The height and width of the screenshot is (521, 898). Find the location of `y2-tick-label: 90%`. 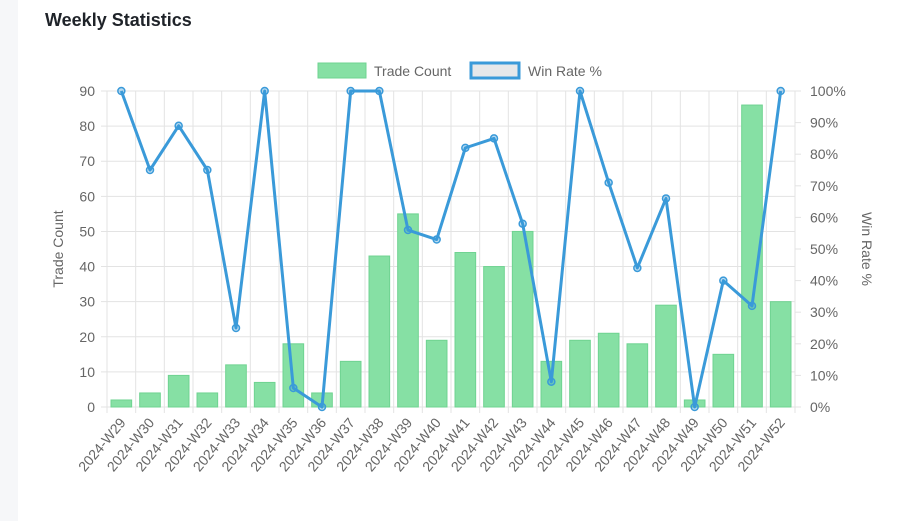

y2-tick-label: 90% is located at coordinates (824, 123).